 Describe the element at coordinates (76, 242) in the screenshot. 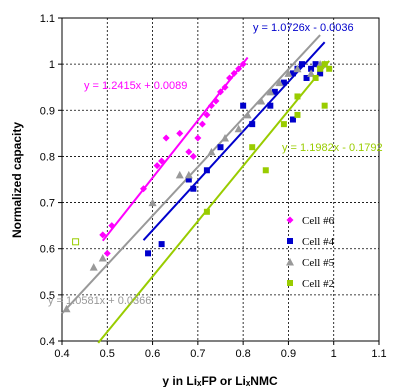

I see `data-point-outlier` at that location.